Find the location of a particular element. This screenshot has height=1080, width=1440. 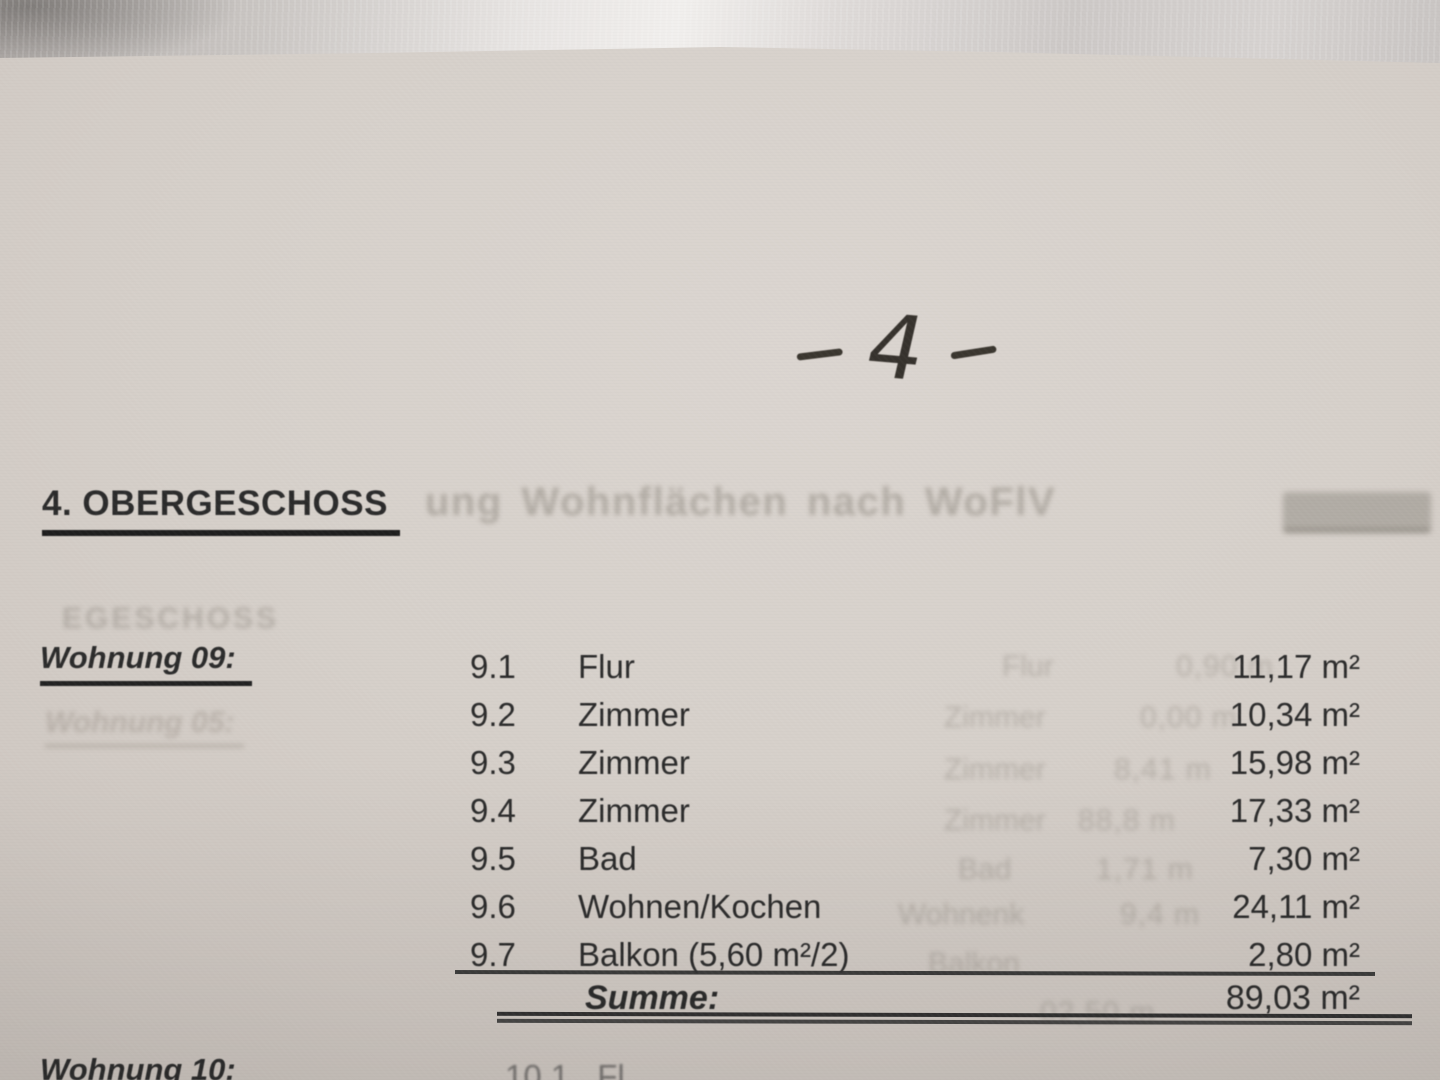

table-rule-double is located at coordinates (954, 1018).